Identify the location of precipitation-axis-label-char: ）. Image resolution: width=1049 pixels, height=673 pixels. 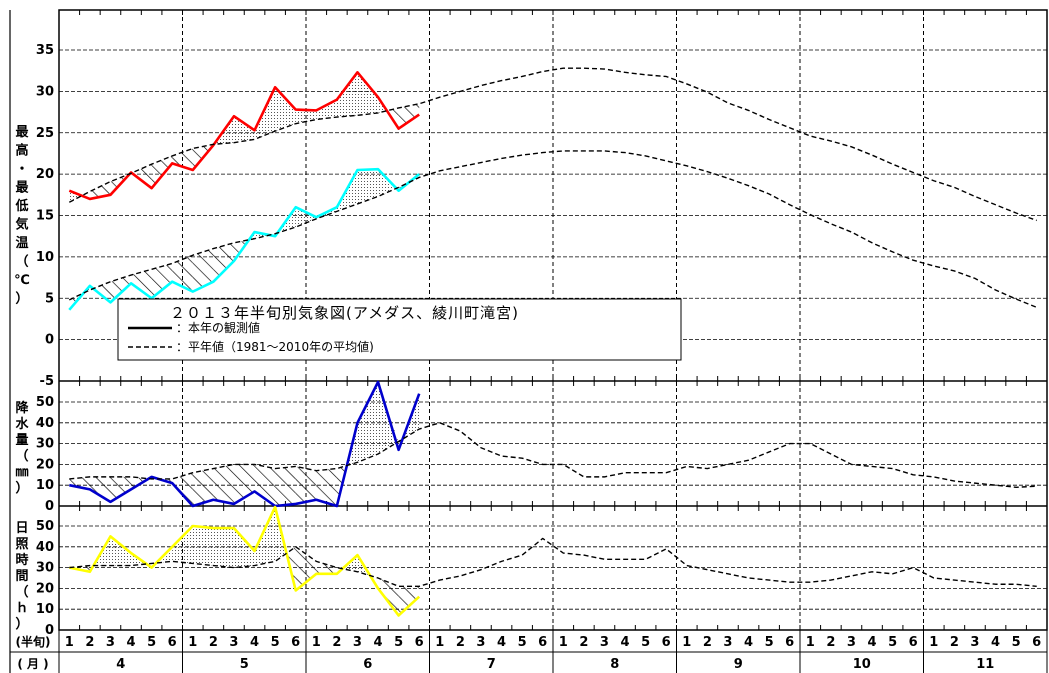
(21, 488).